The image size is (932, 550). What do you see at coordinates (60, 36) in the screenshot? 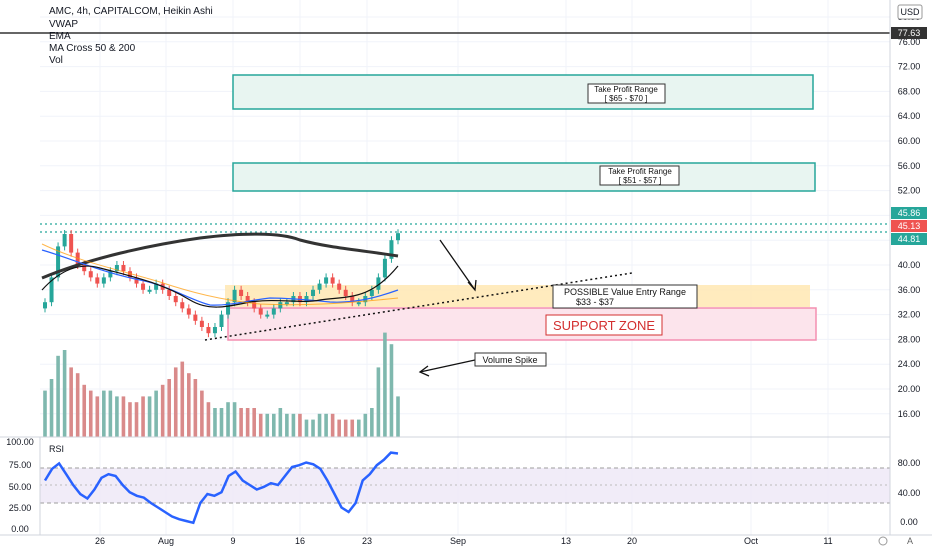
I see `legend-ema: EMA` at bounding box center [60, 36].